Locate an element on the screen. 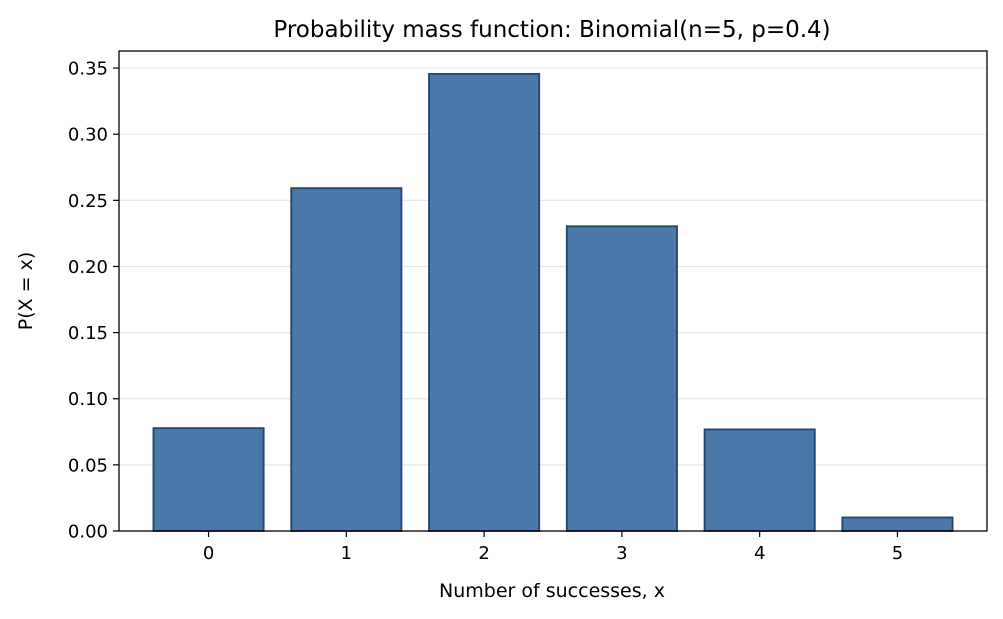 The width and height of the screenshot is (1003, 619). y-tick-label: 0.25 is located at coordinates (88, 201).